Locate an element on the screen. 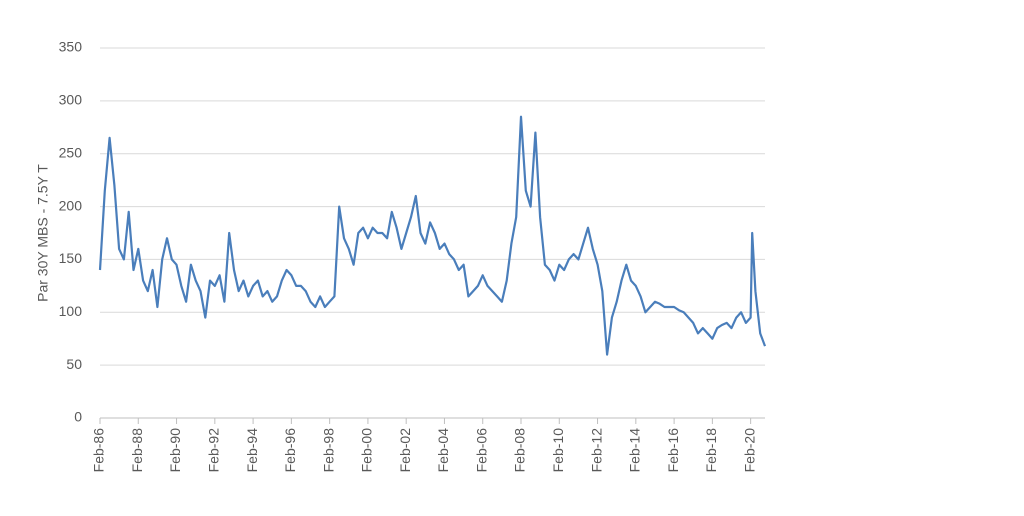 This screenshot has width=1024, height=516. x-tick-label: Feb-14 is located at coordinates (635, 450).